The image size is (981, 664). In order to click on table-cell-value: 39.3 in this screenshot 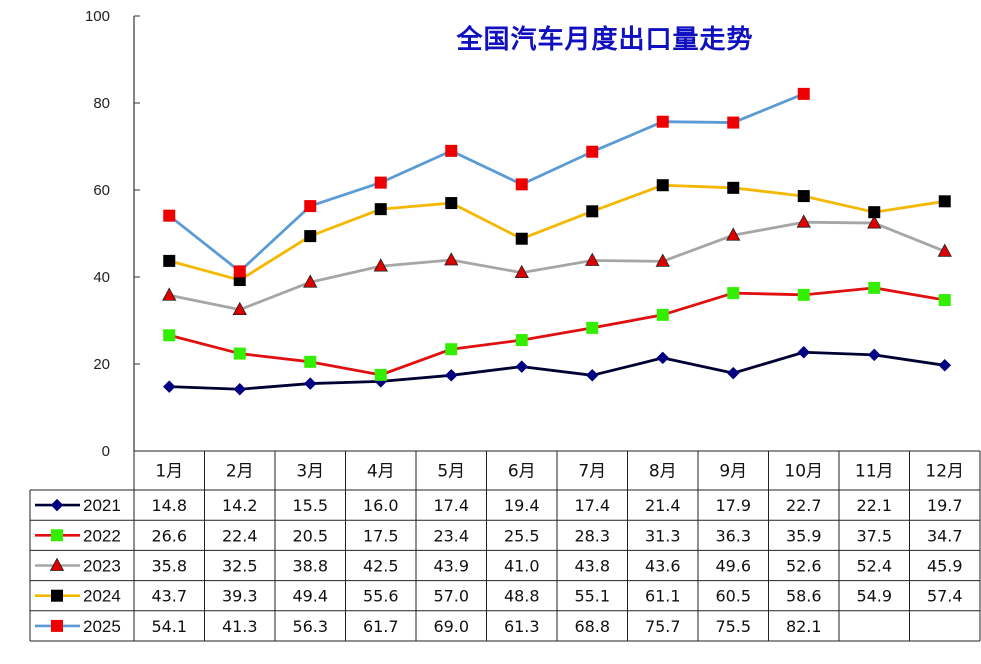, I will do `click(240, 596)`.